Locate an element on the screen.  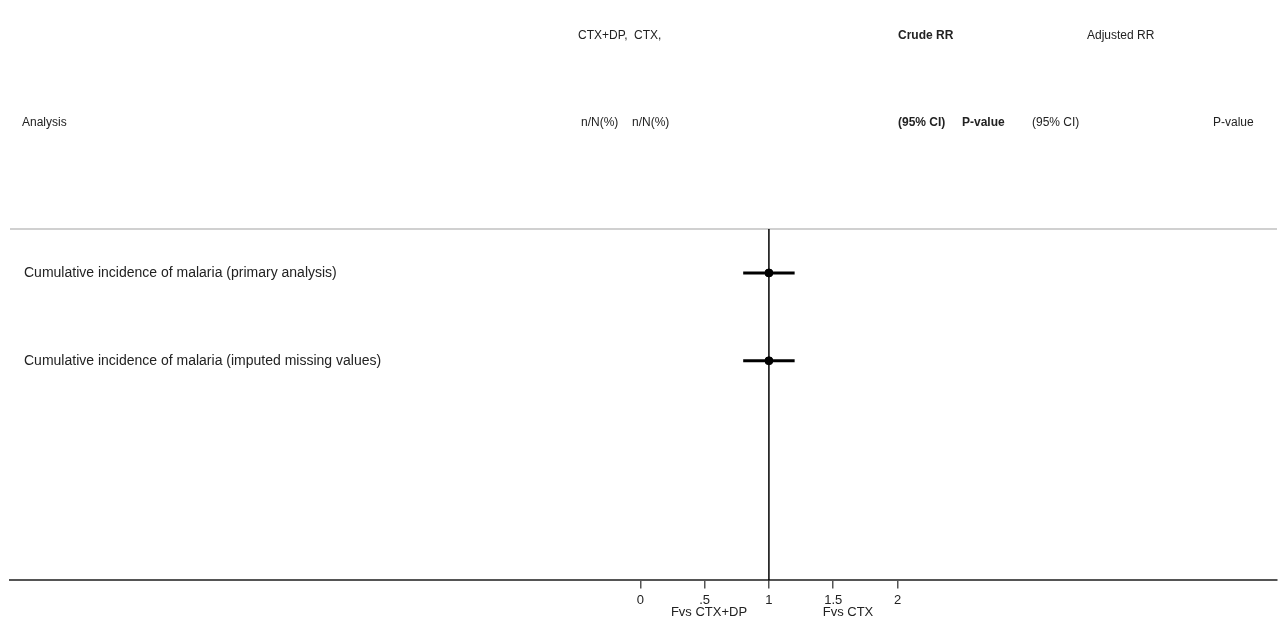
x-tick-label: .5 is located at coordinates (705, 599).